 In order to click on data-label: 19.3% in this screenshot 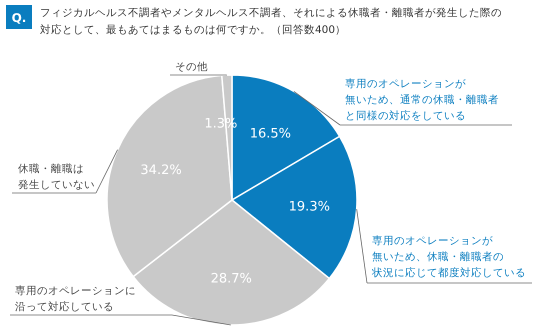, I will do `click(309, 207)`.